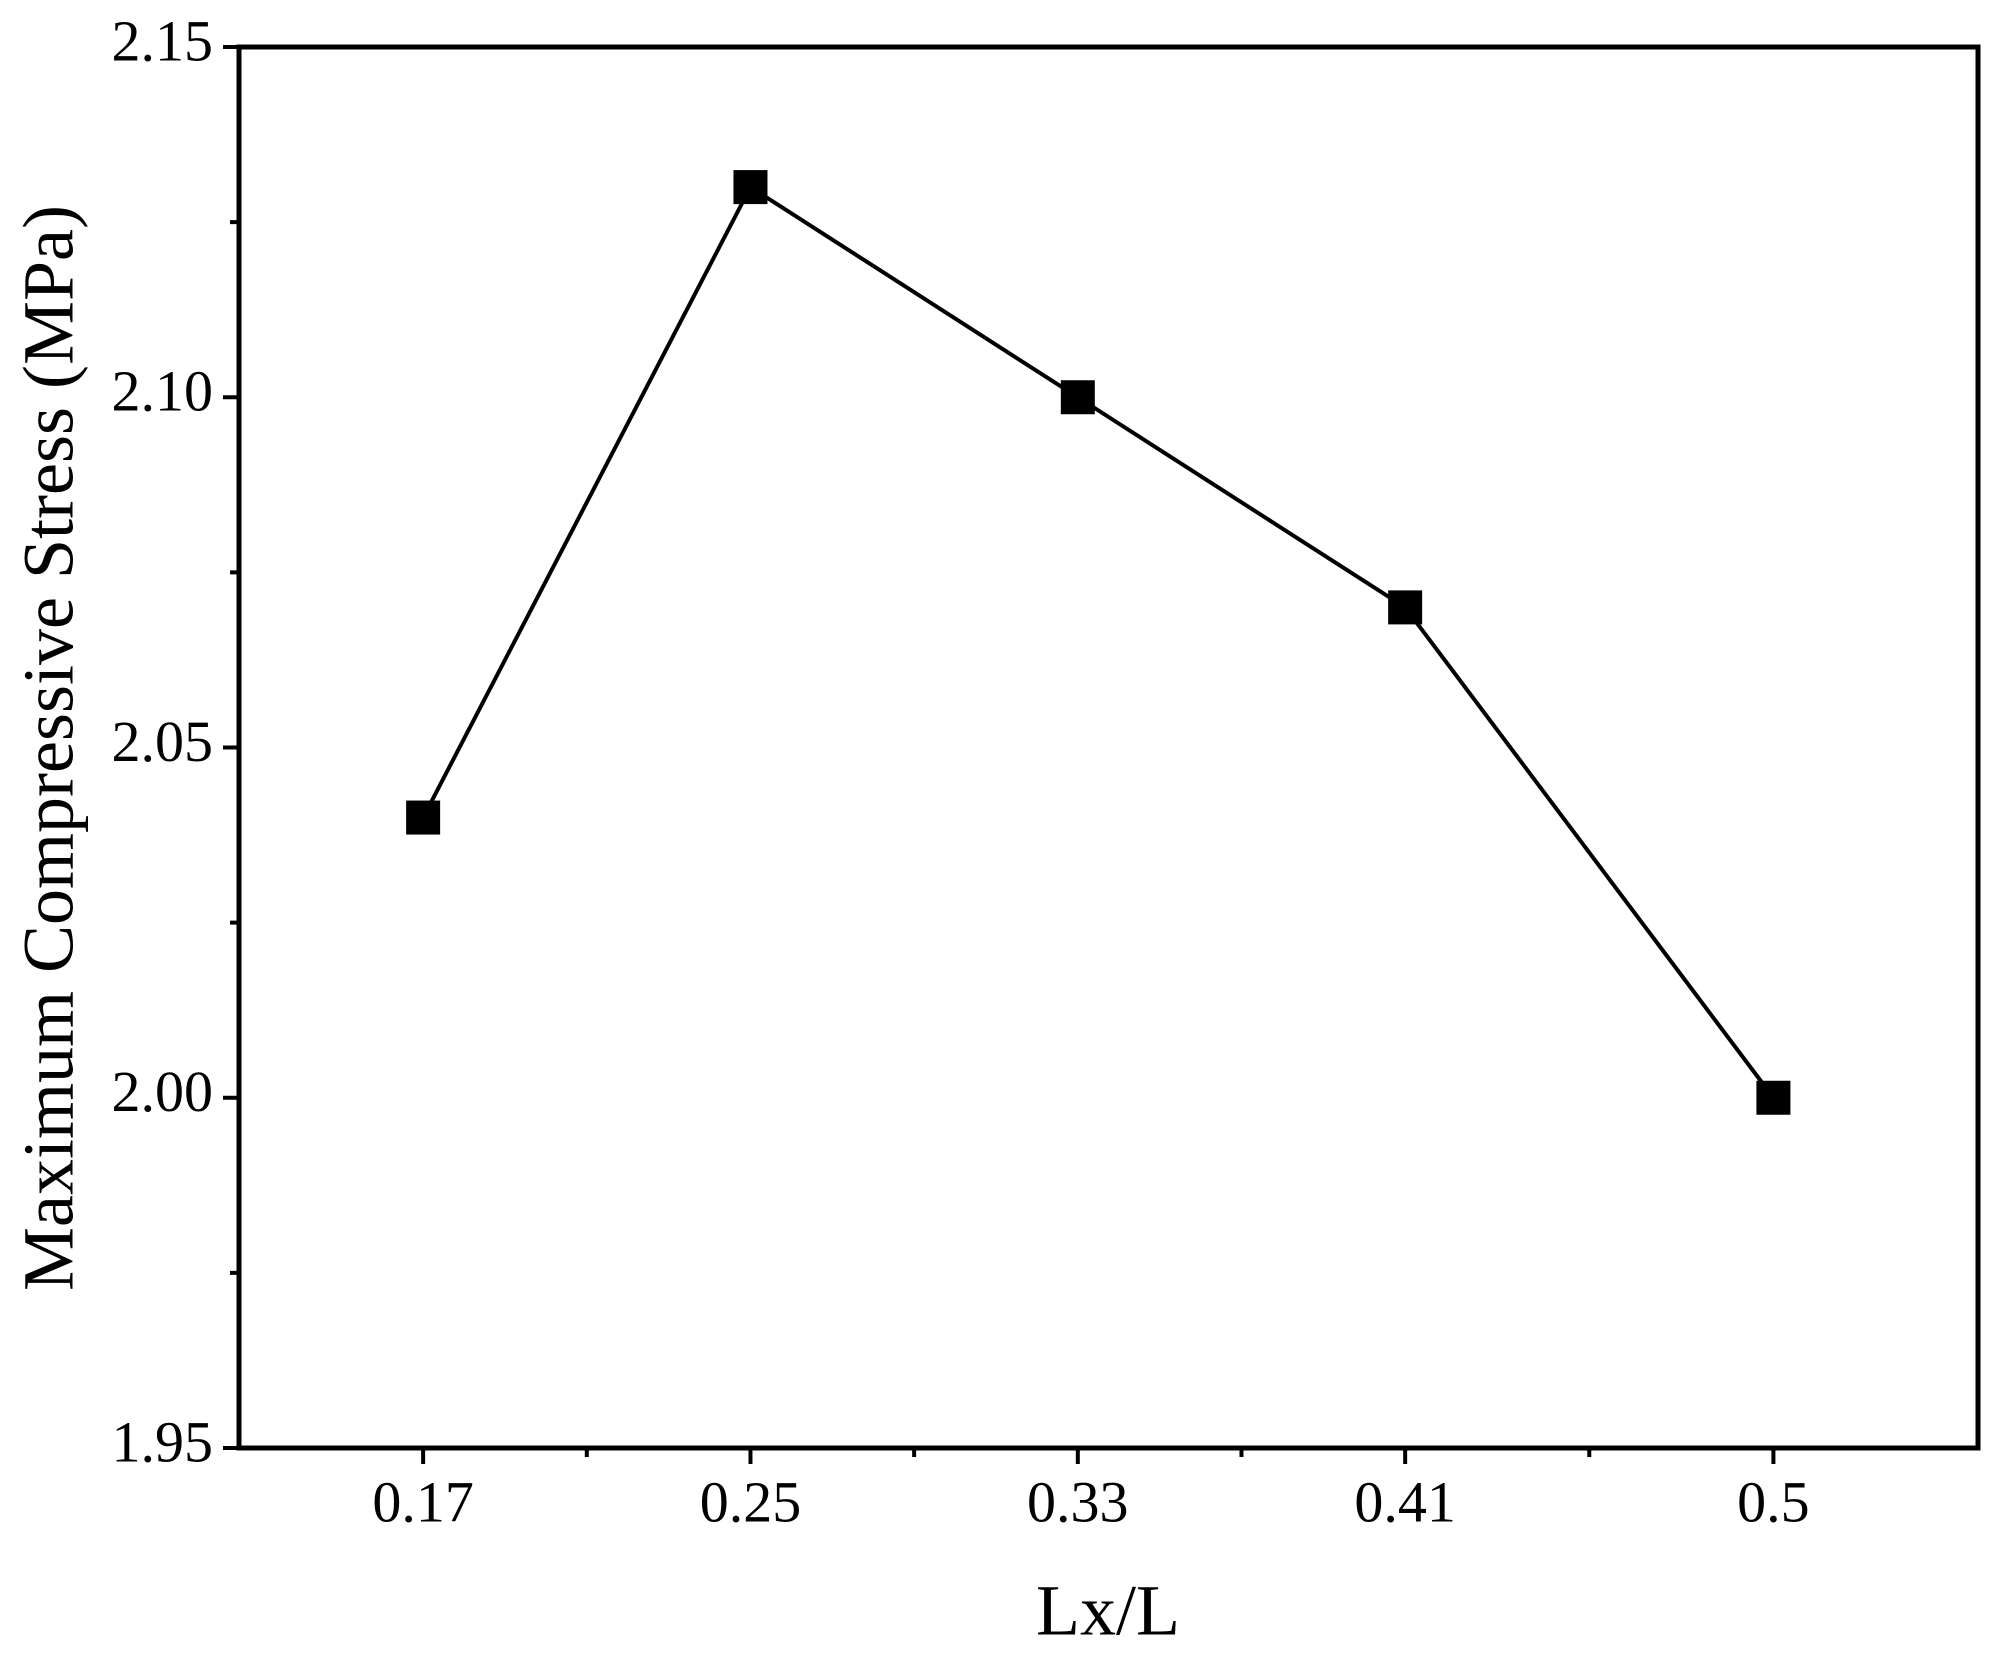 The width and height of the screenshot is (2004, 1669). What do you see at coordinates (49, 748) in the screenshot?
I see `y-axis-title: Maximum Compressive Stress (MPa)` at bounding box center [49, 748].